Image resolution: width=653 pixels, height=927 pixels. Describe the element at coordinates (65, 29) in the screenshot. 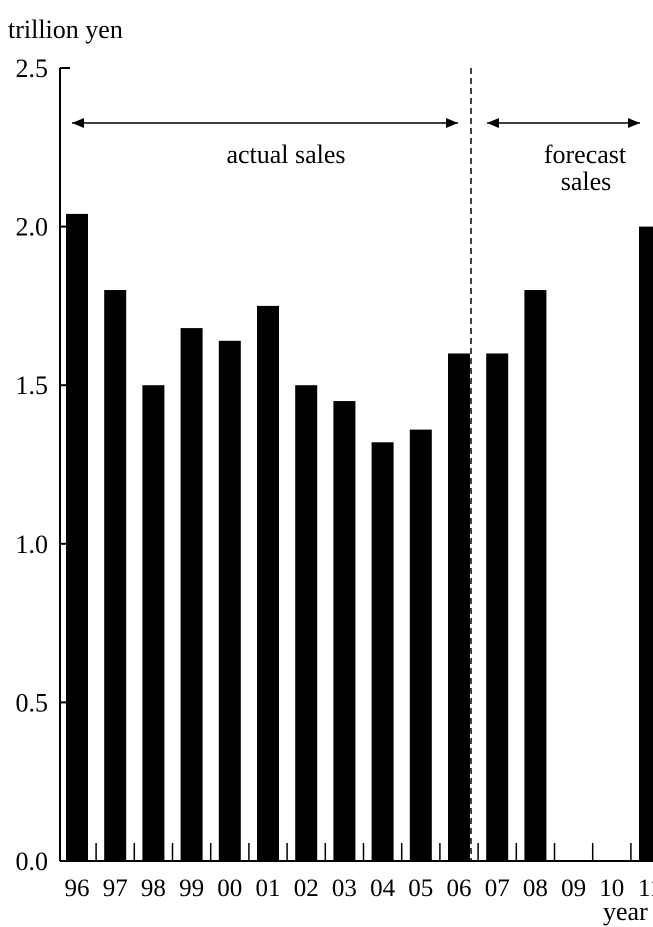

I see `y-axis-label: trillion yen` at that location.